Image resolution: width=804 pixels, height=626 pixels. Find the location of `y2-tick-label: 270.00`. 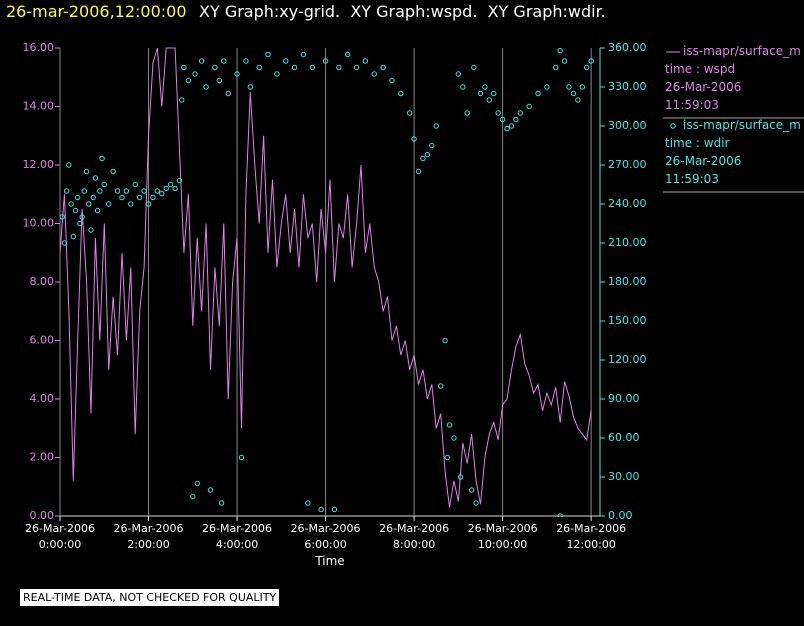

y2-tick-label: 270.00 is located at coordinates (627, 164).